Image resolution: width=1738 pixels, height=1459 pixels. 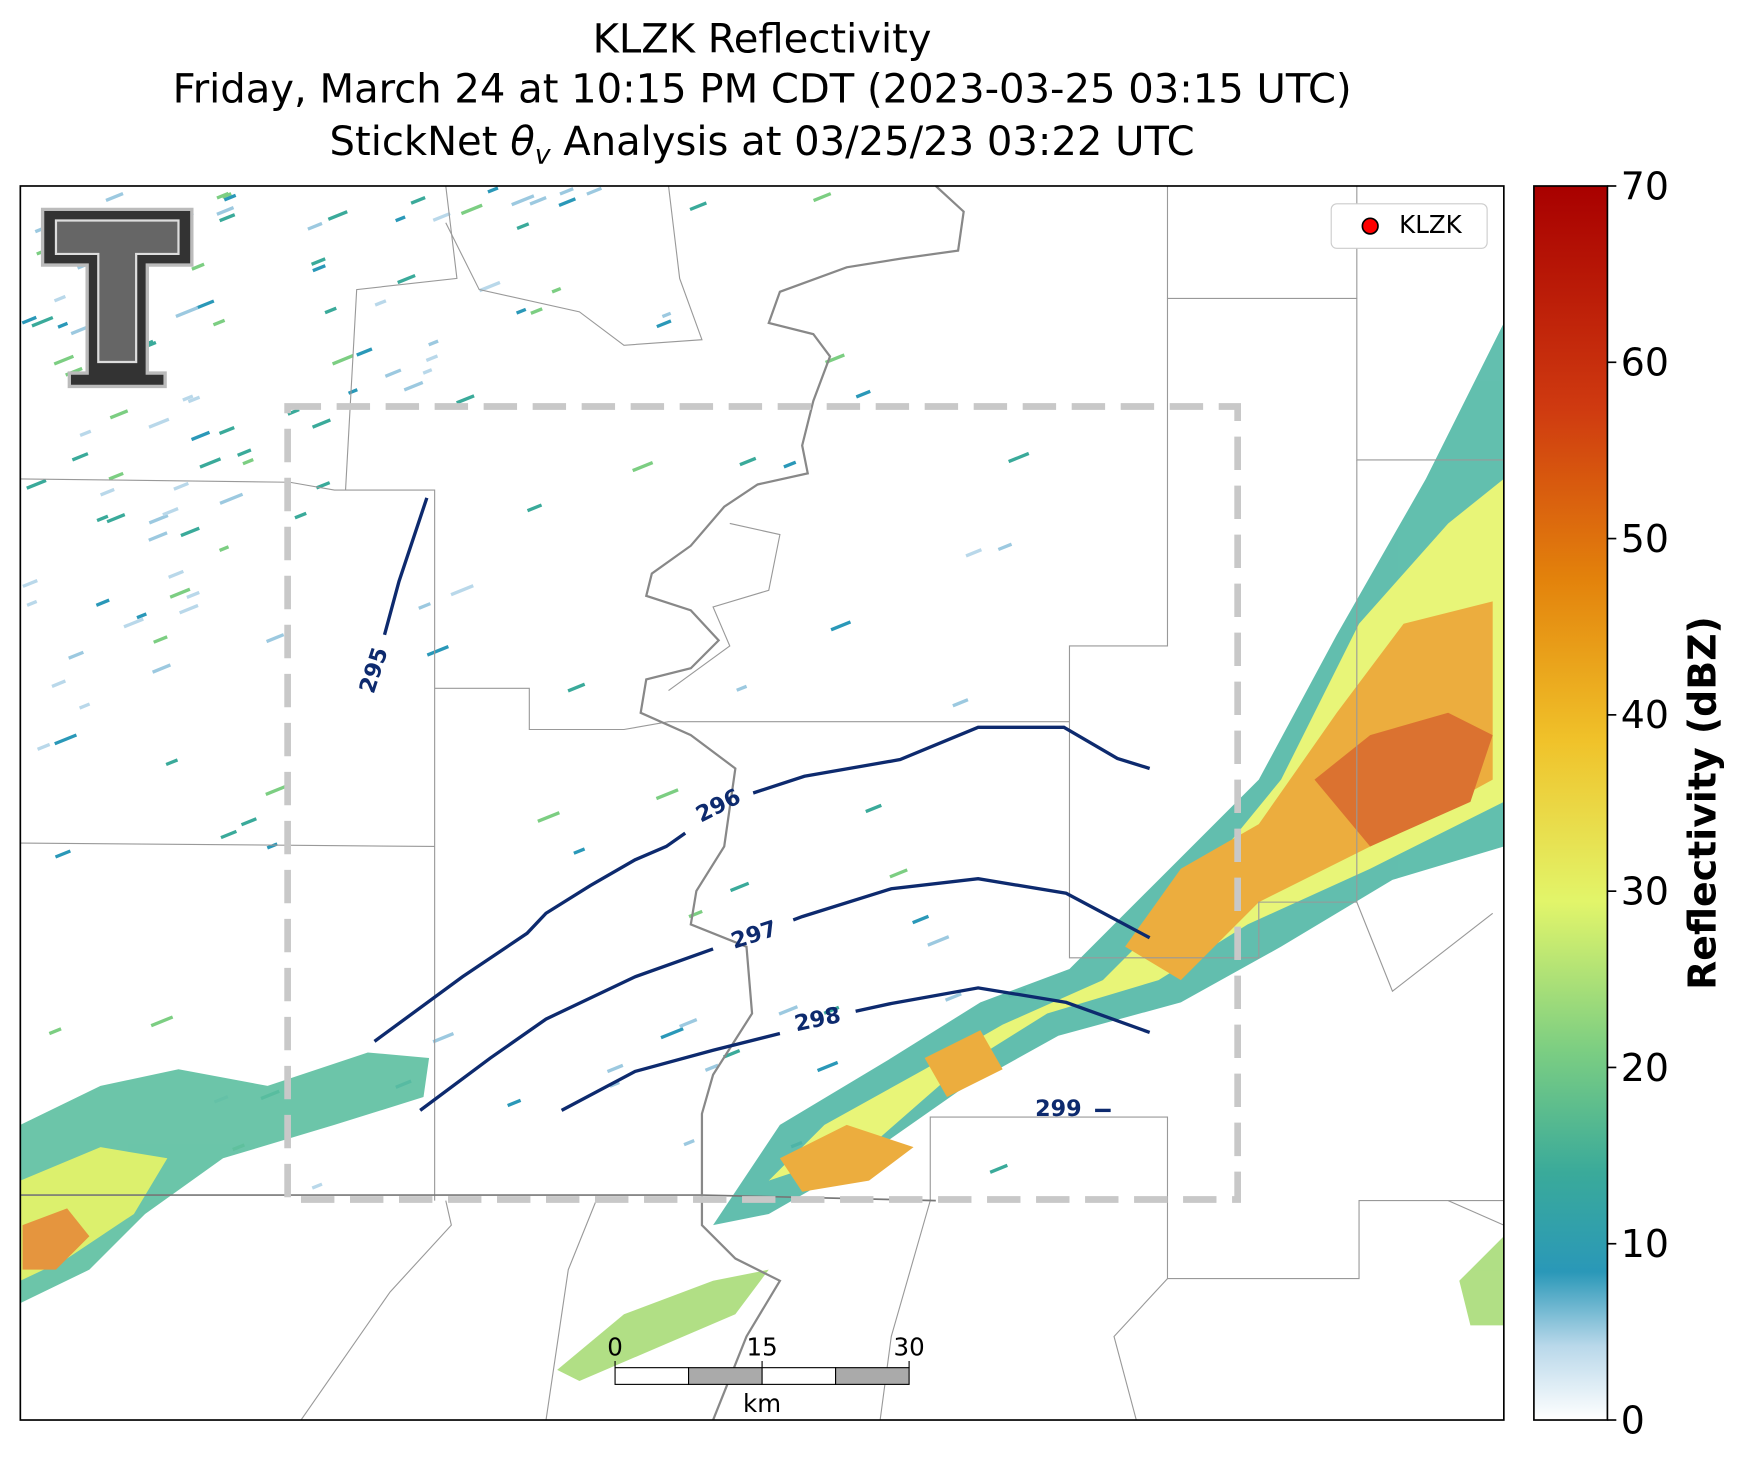 I want to click on colorbar-tick-label: 40, so click(x=1645, y=715).